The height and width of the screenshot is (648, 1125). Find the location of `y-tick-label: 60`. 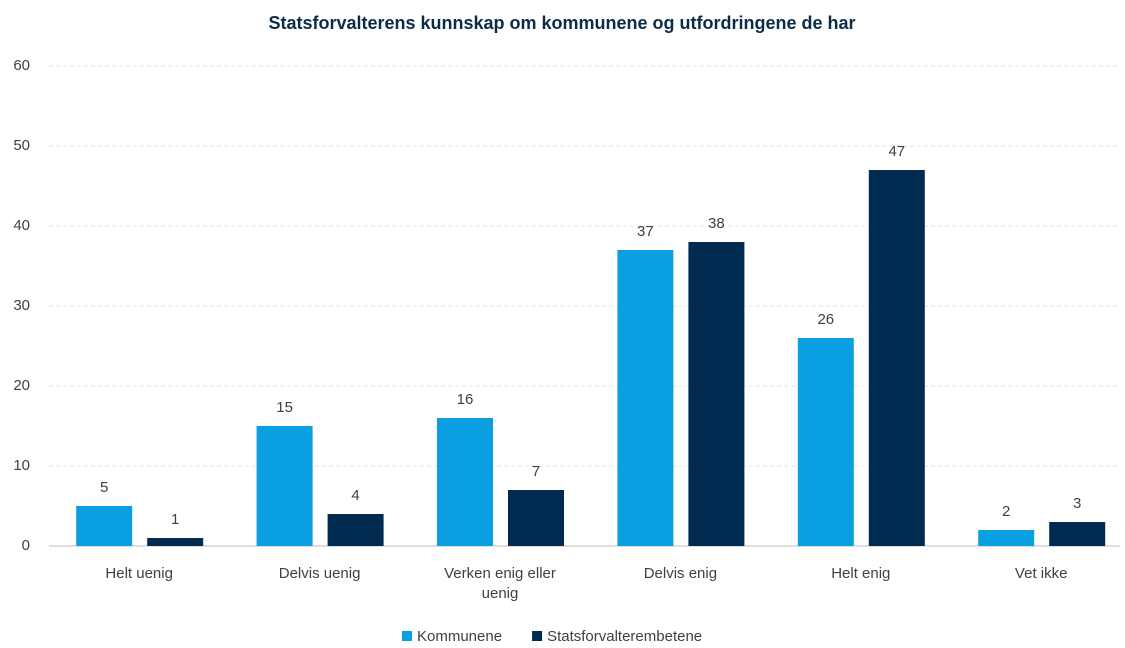

y-tick-label: 60 is located at coordinates (21, 65).